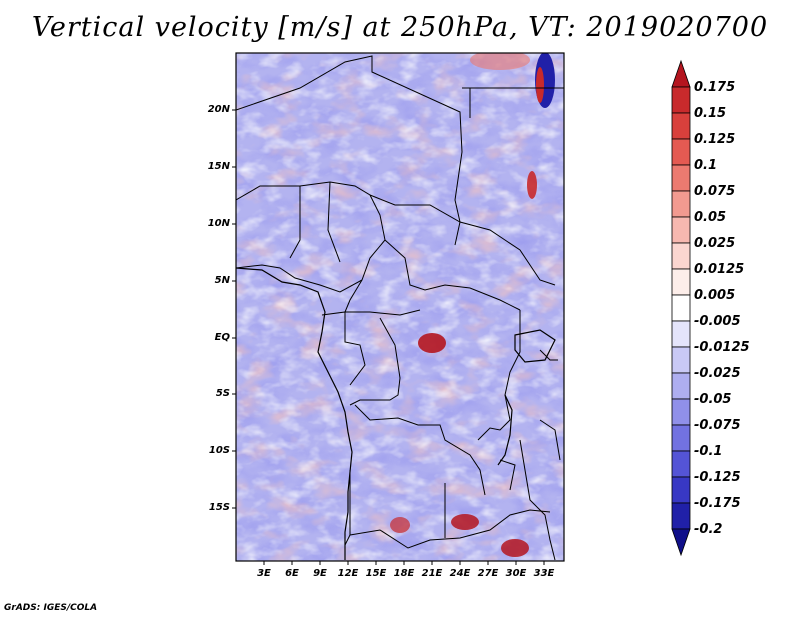  I want to click on colorbar-label: -0.05, so click(713, 399).